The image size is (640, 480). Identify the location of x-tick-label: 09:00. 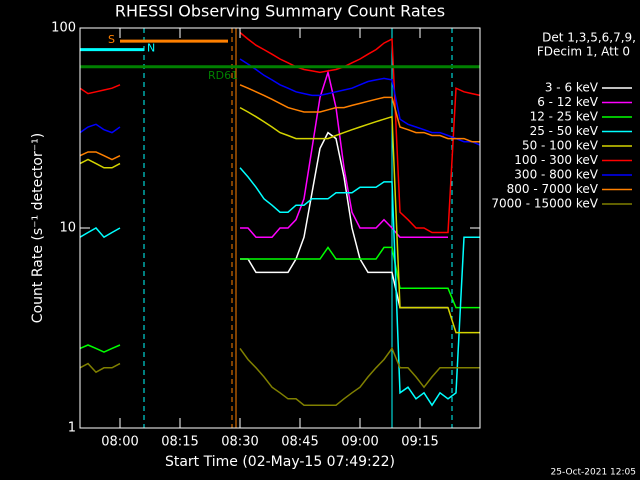
(359, 442).